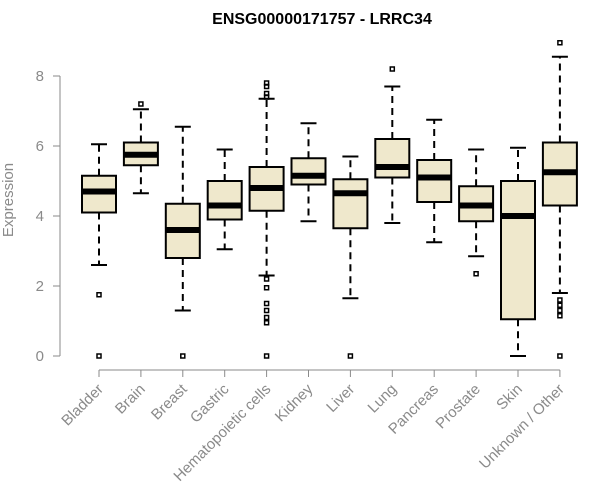 The height and width of the screenshot is (500, 600). I want to click on x-tick-label: Skin, so click(509, 397).